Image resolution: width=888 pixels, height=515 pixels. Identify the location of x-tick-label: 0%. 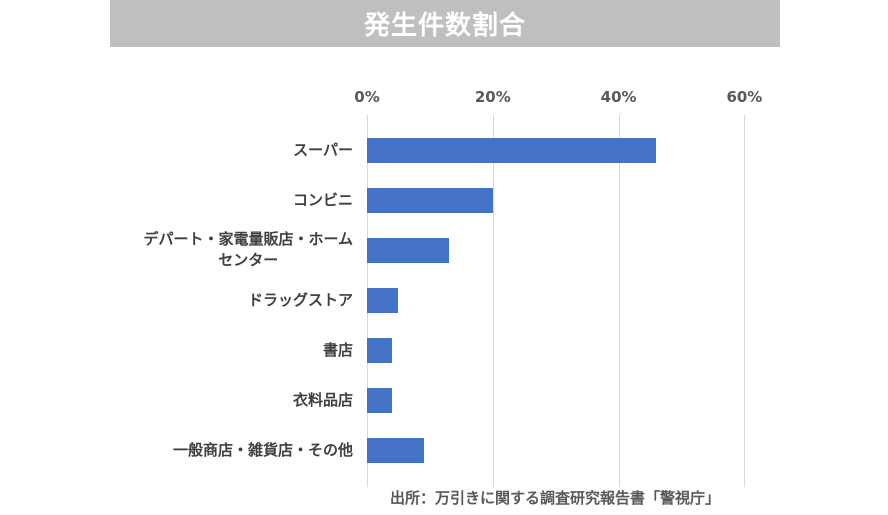
(367, 97).